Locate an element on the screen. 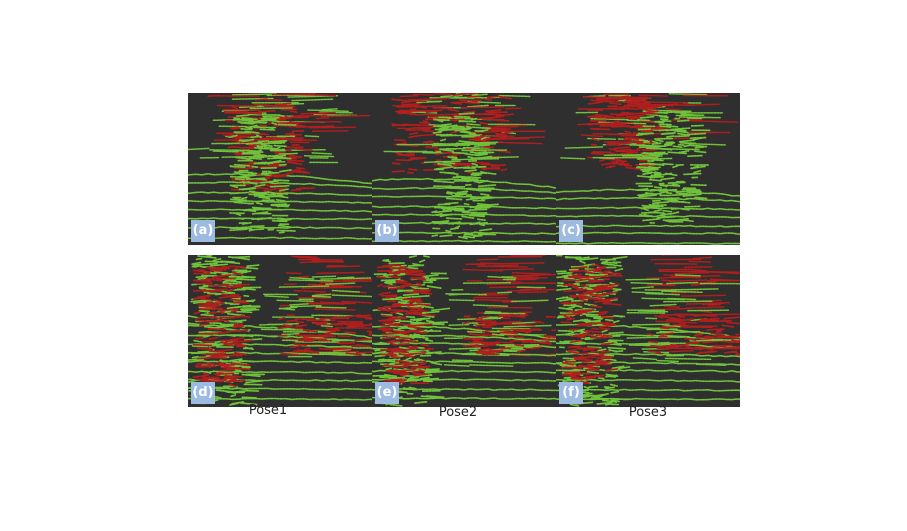 The image size is (907, 531). point-cloud-d is located at coordinates (280, 330).